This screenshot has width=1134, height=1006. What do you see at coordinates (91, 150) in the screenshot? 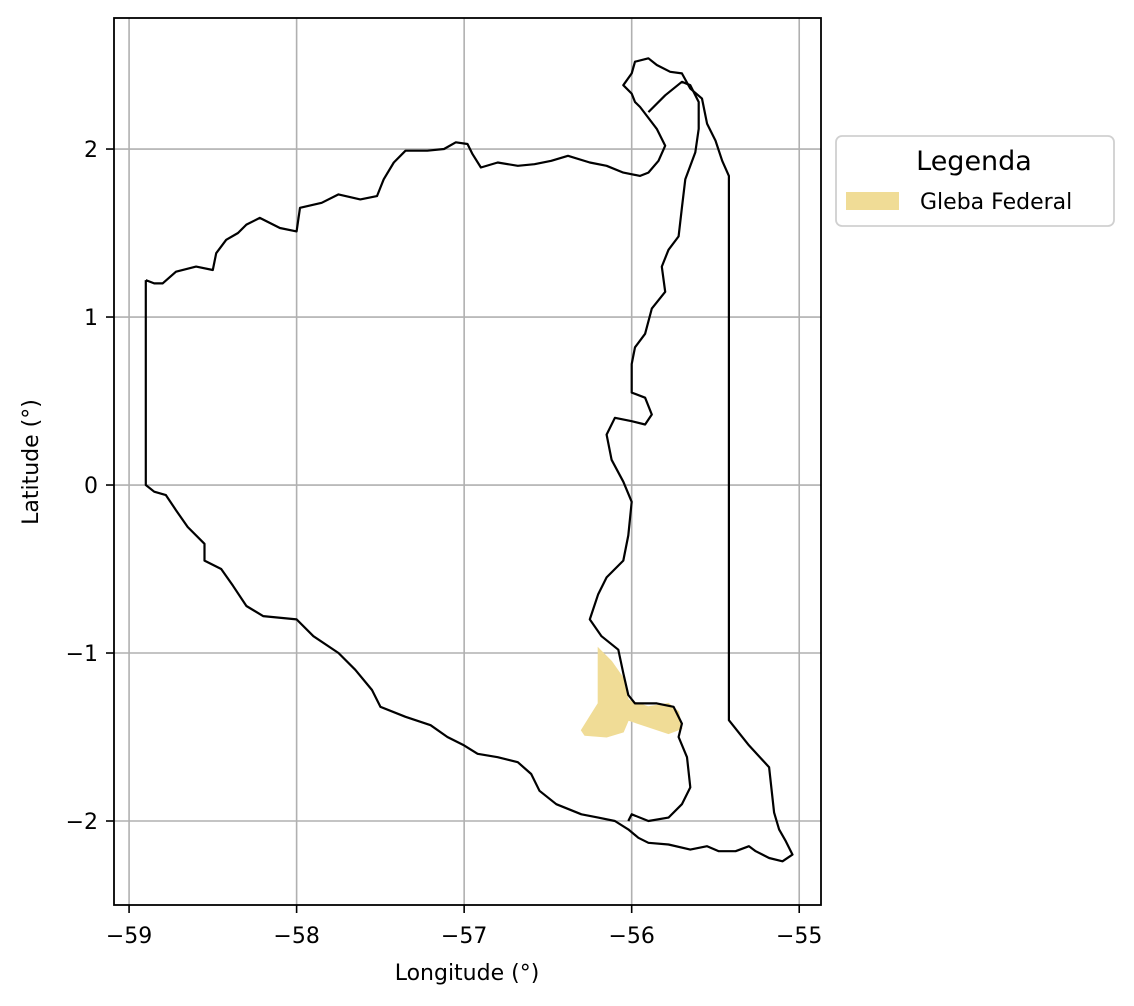
I see `y-tick-label: 2` at bounding box center [91, 150].